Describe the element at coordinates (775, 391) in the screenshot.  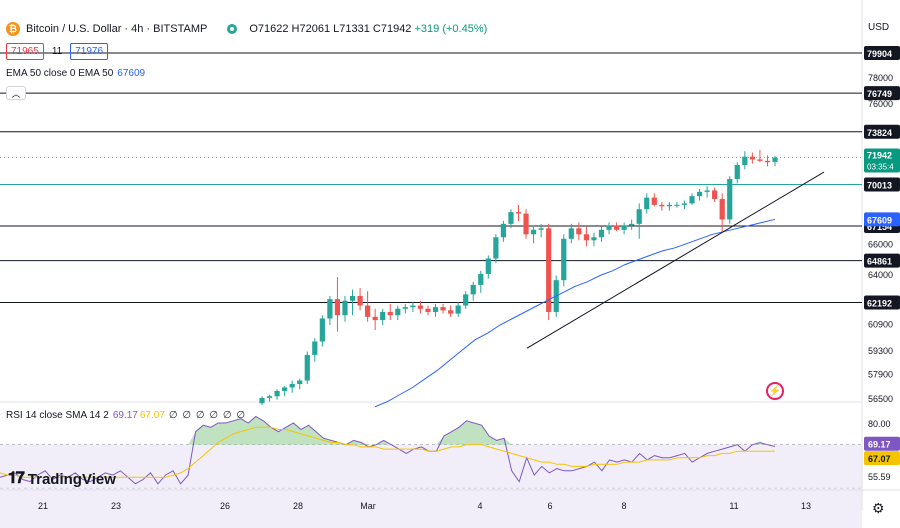
I see `lightning-icon: ⚡` at that location.